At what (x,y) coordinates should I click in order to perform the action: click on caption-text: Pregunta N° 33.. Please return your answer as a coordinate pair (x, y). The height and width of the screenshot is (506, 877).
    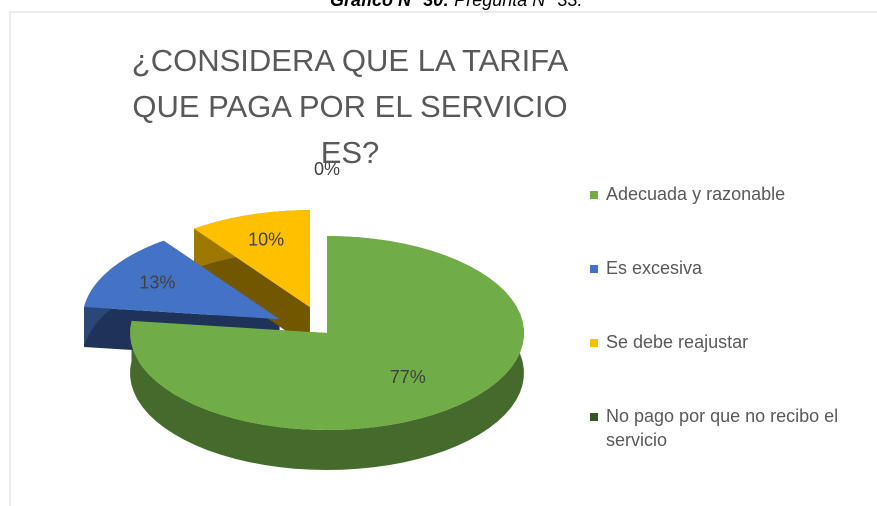
    Looking at the image, I should click on (518, 5).